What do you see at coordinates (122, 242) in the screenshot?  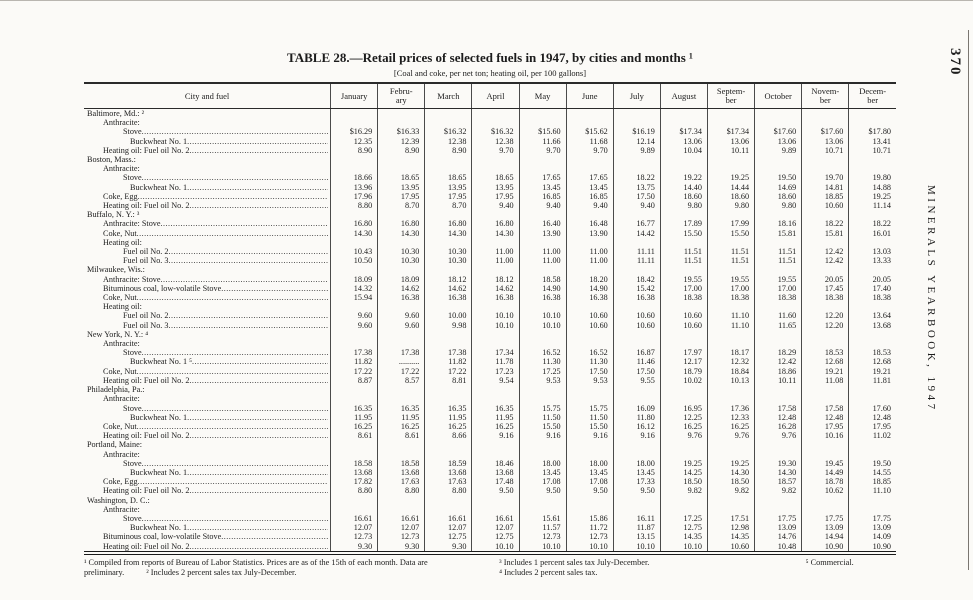 I see `row-label: Heating oil:` at bounding box center [122, 242].